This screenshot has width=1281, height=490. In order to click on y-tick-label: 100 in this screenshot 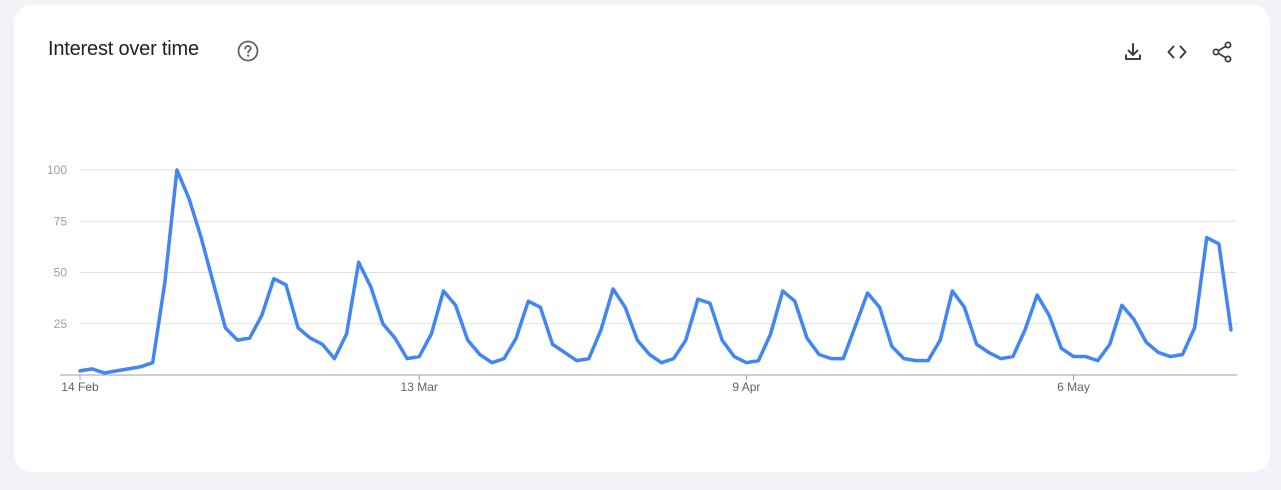, I will do `click(57, 170)`.